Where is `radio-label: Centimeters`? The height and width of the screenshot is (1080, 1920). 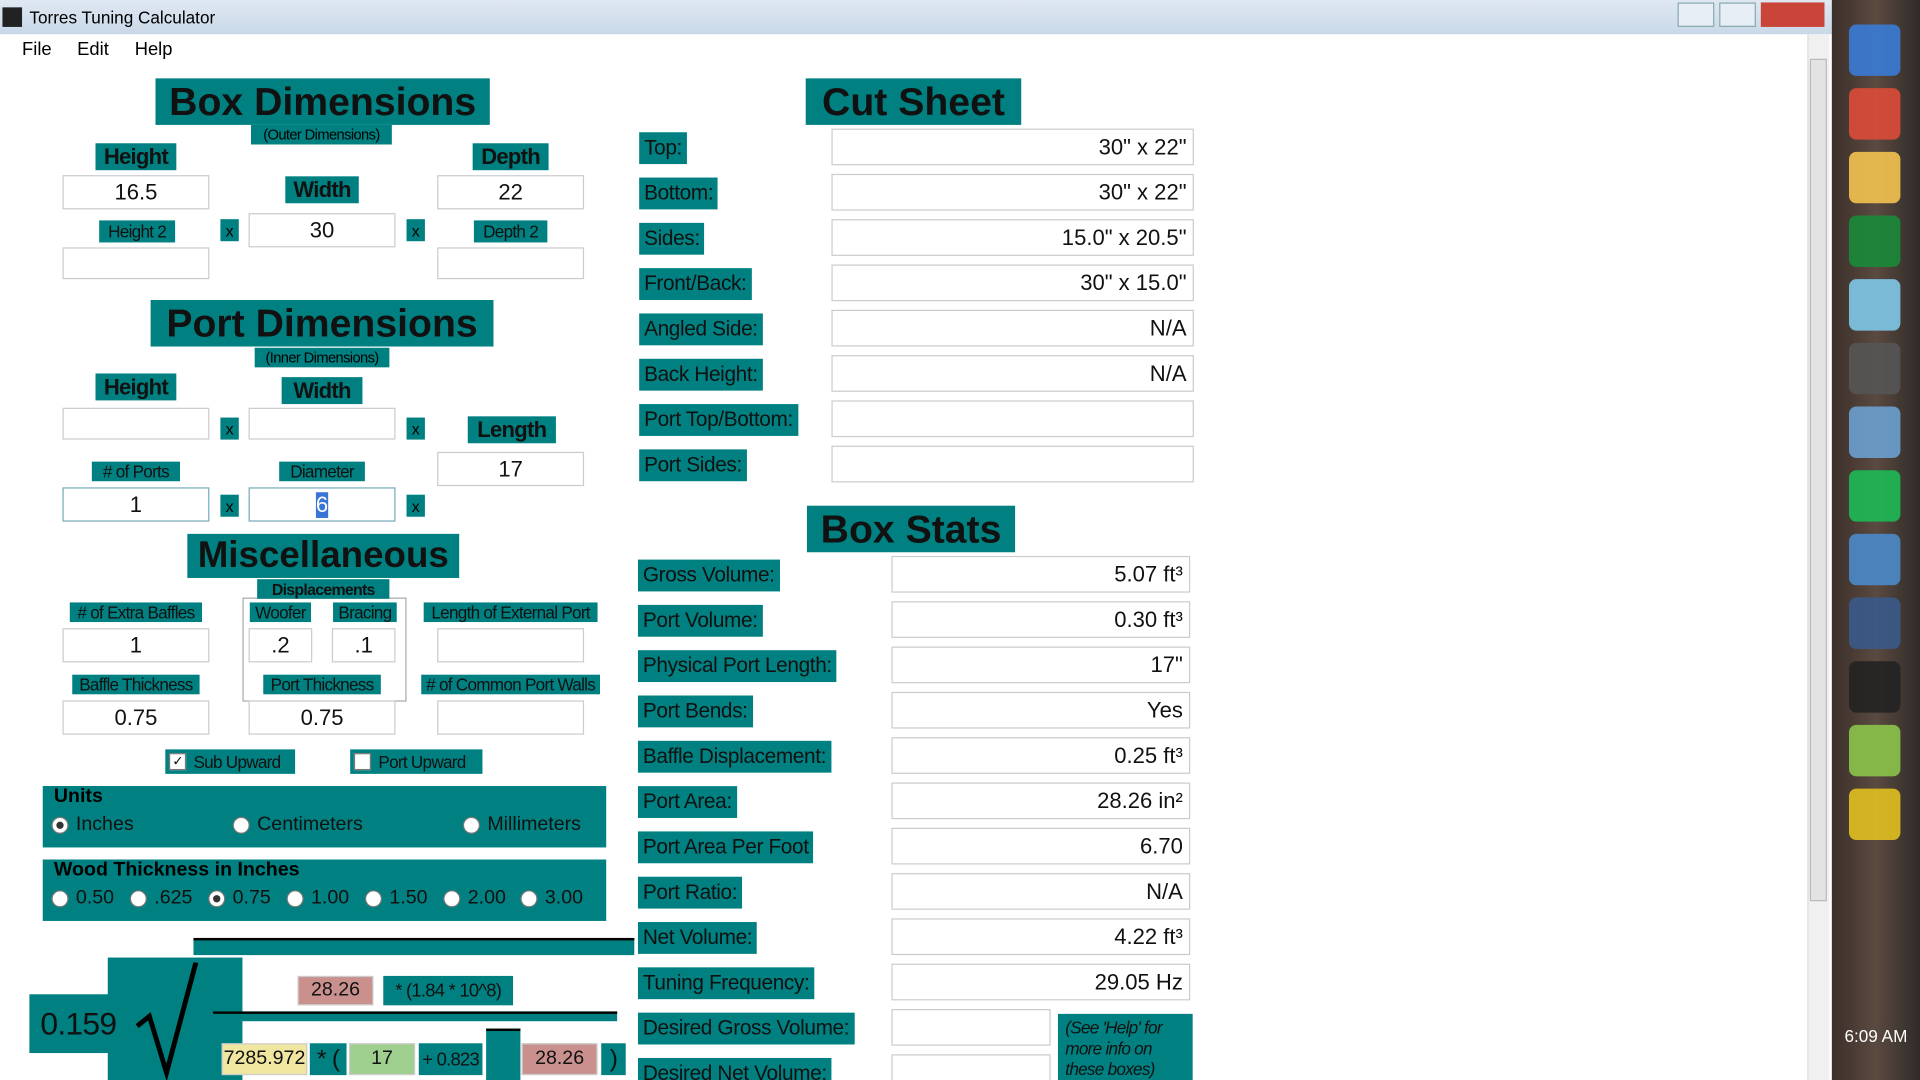 radio-label: Centimeters is located at coordinates (310, 825).